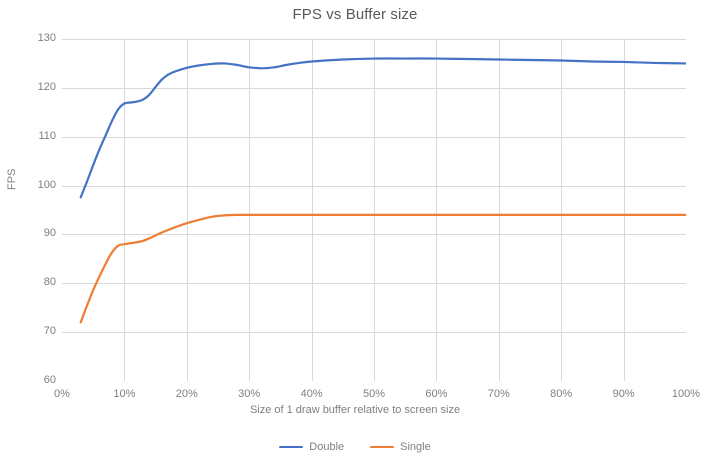 This screenshot has width=710, height=466. Describe the element at coordinates (46, 86) in the screenshot. I see `y-tick-label: 120` at that location.